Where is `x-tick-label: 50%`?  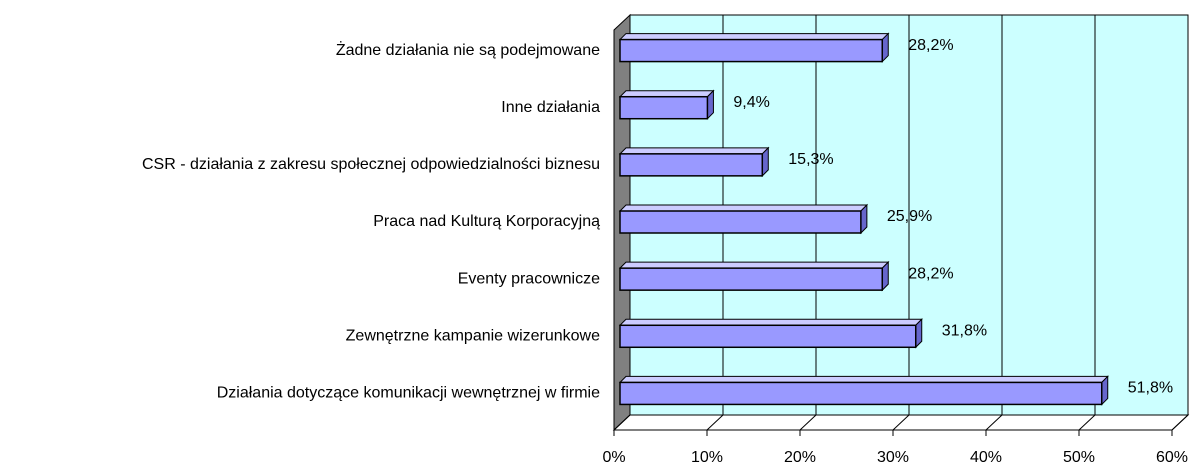 x-tick-label: 50% is located at coordinates (1079, 457).